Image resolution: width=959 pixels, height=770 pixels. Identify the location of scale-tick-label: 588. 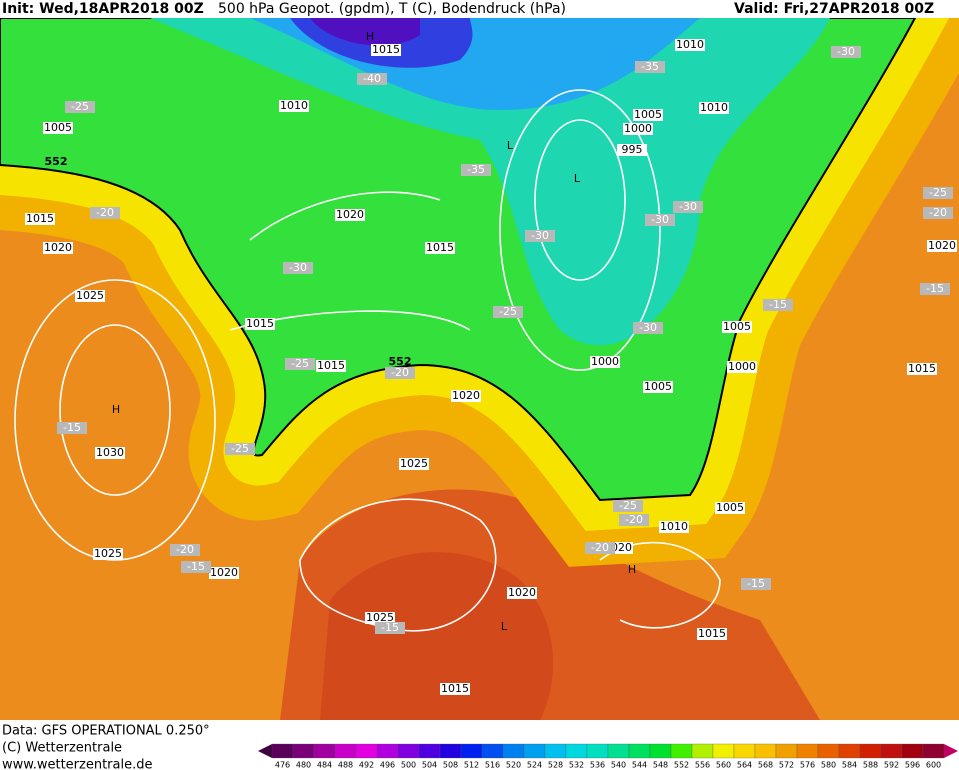
(870, 765).